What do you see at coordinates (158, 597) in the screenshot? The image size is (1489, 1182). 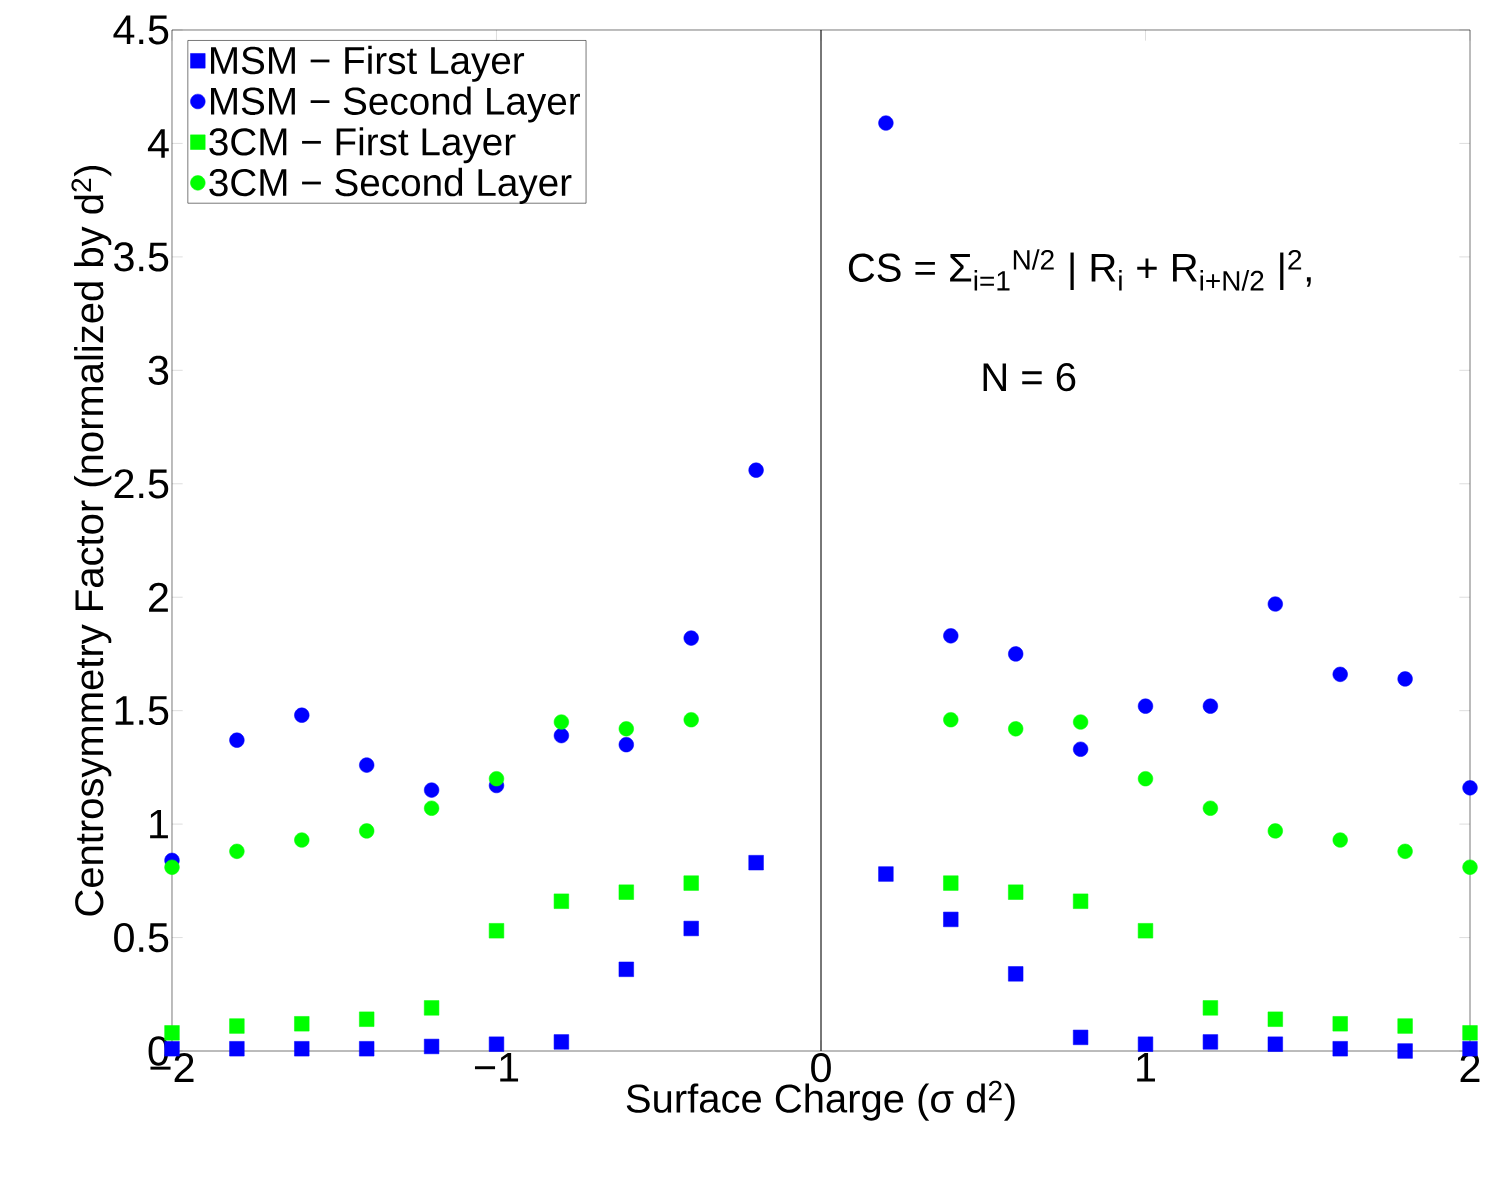 I see `y-tick-label: 2` at bounding box center [158, 597].